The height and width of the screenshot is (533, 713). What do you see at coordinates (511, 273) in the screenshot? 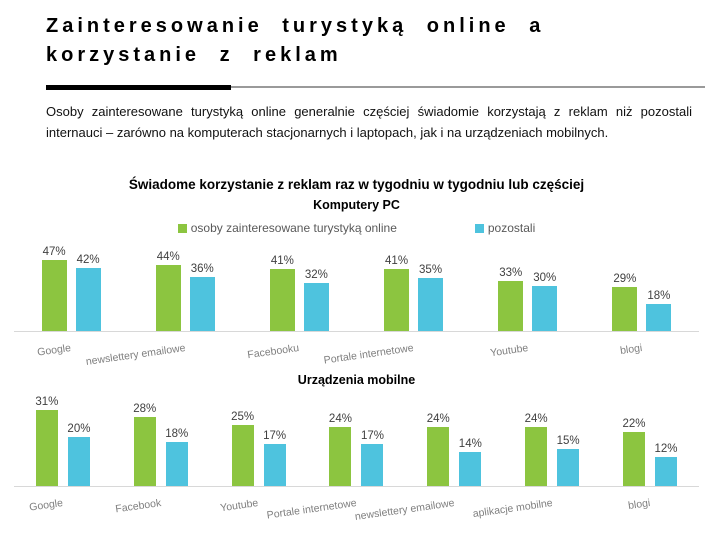
I see `bar-value-label: 33%` at bounding box center [511, 273].